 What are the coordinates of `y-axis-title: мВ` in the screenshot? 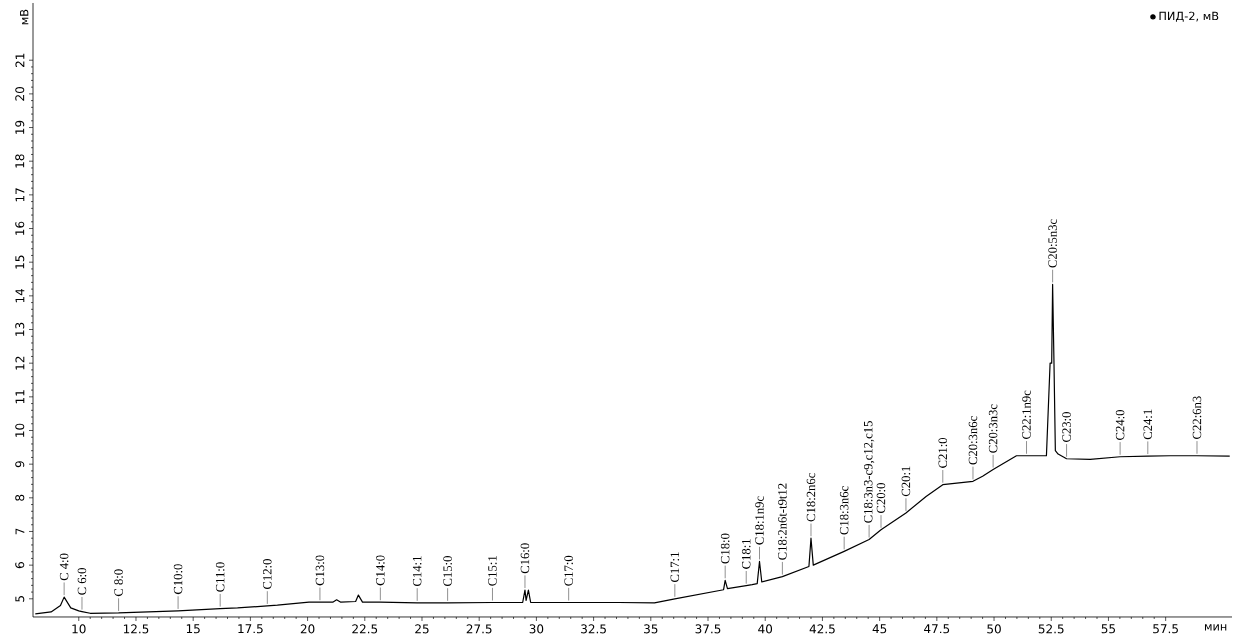 It's located at (24, 17).